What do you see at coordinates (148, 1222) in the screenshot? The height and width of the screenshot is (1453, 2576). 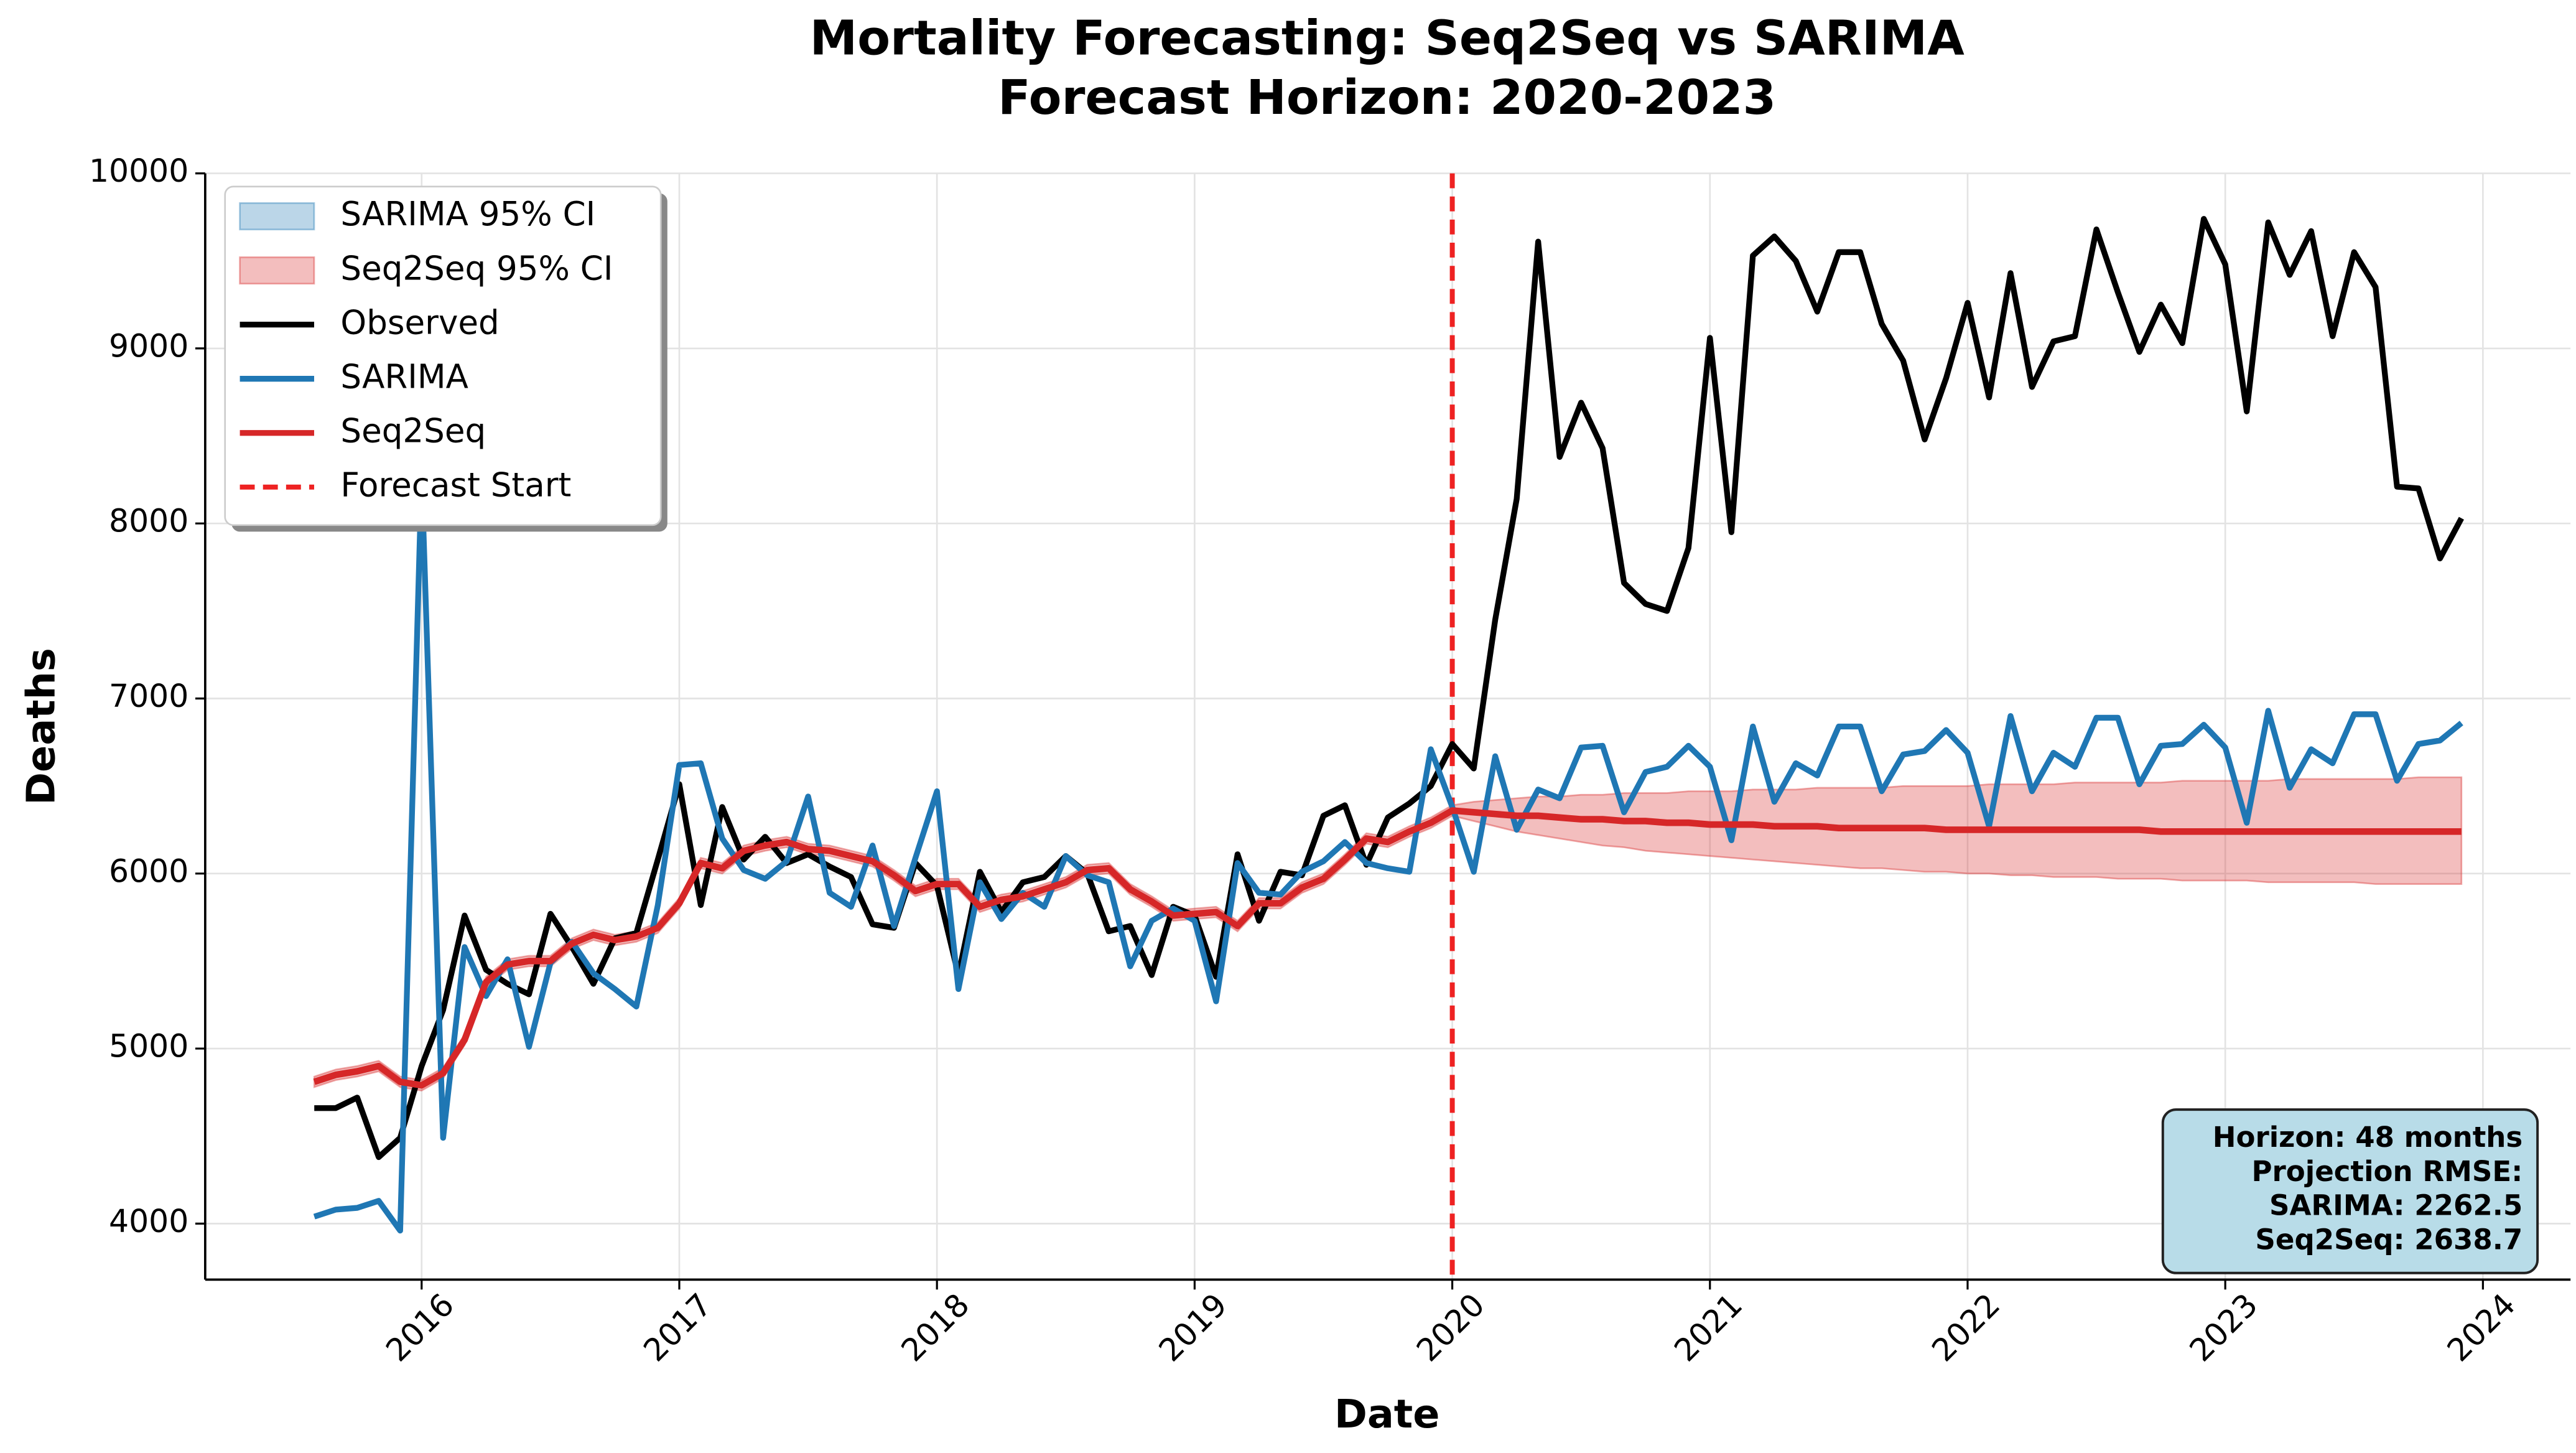 I see `y-tick-label: 4000` at bounding box center [148, 1222].